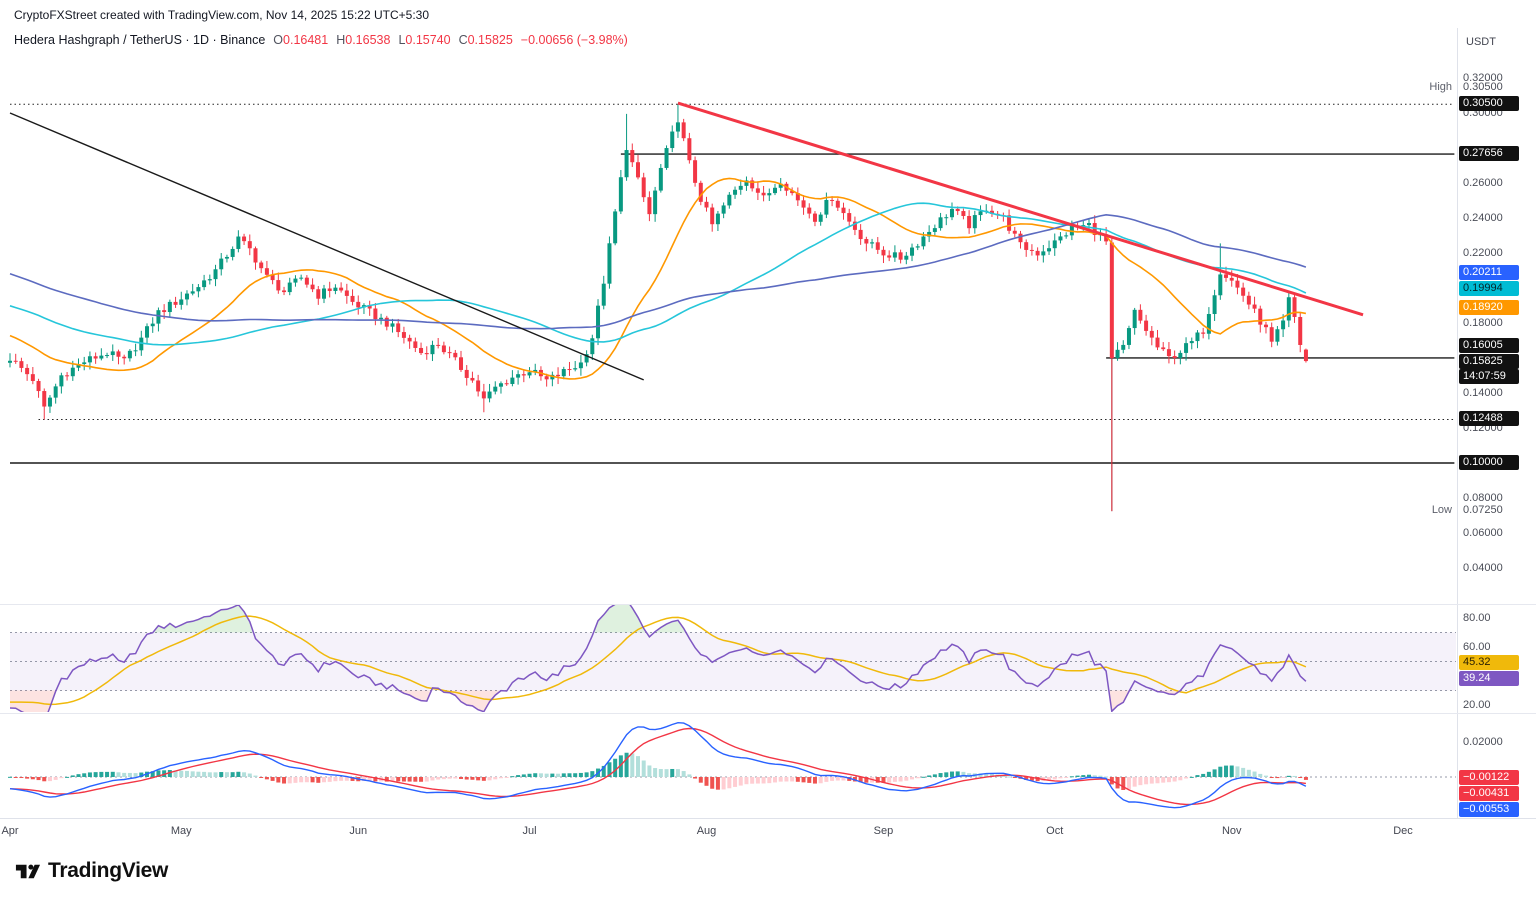 The image size is (1536, 897). Describe the element at coordinates (10, 831) in the screenshot. I see `time-axis-label: Apr` at that location.